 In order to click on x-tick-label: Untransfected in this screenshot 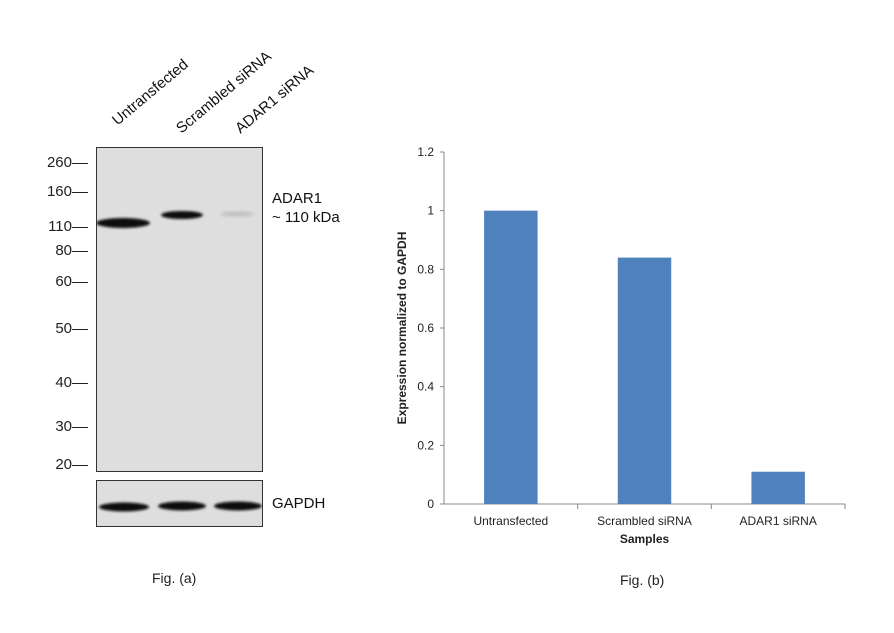, I will do `click(510, 521)`.